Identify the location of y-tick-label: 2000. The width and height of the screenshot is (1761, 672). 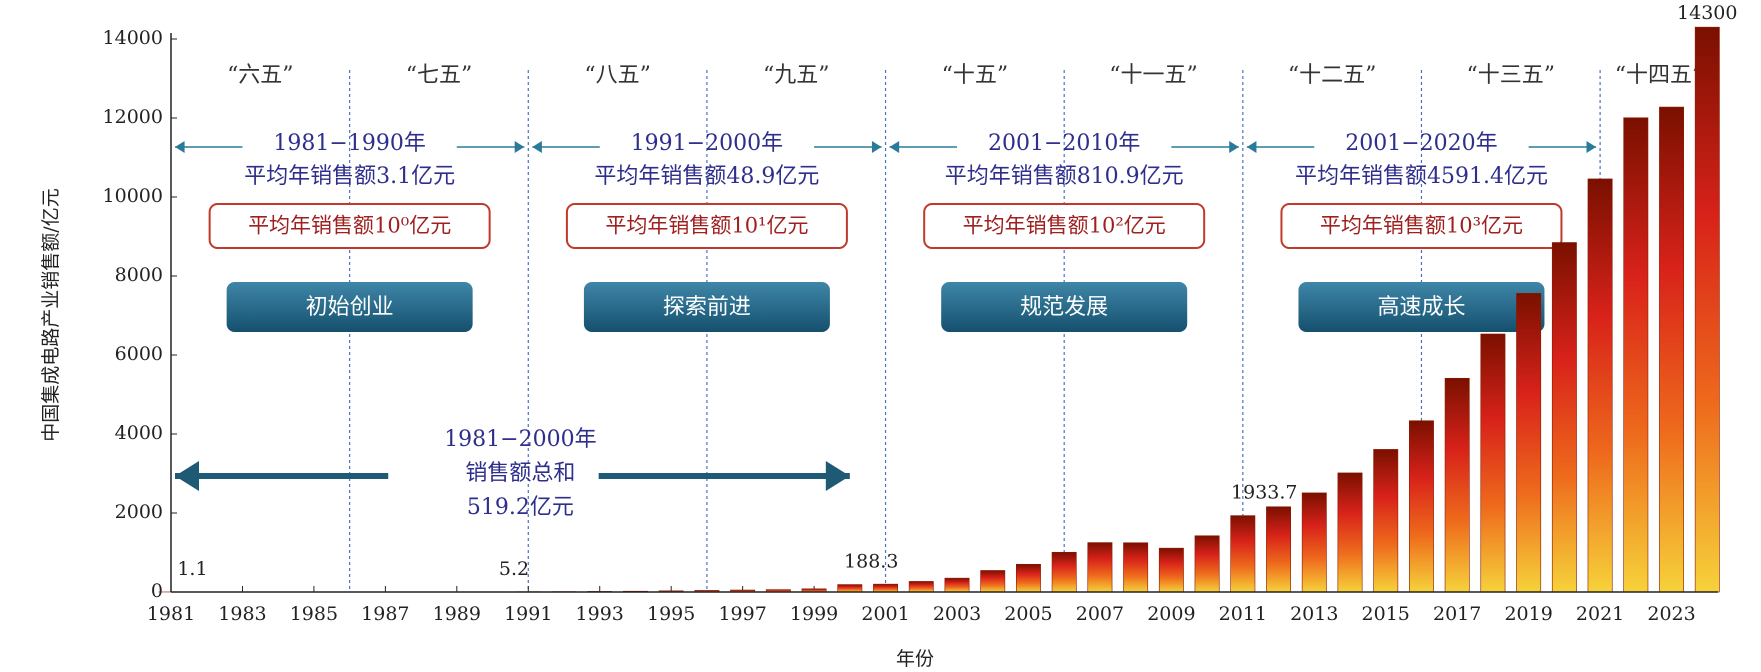
(139, 512).